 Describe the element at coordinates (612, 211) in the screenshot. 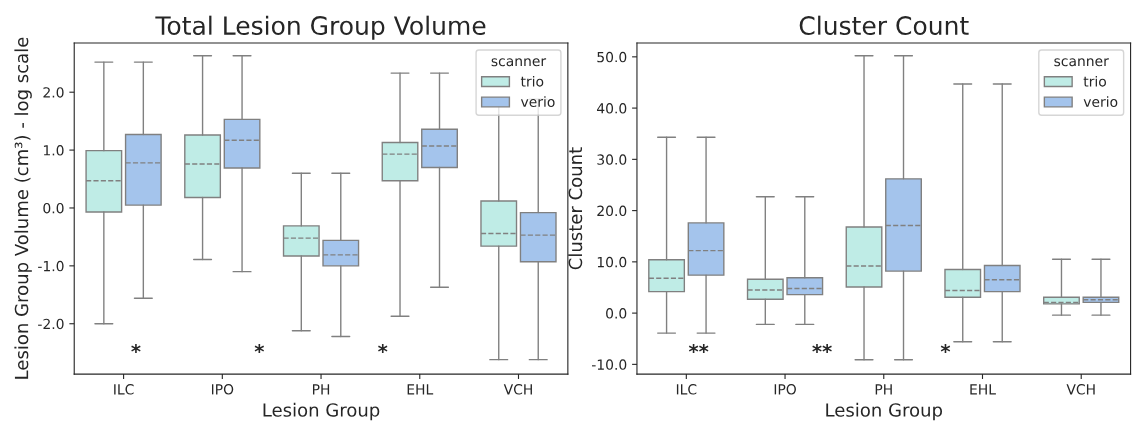

I see `y-tick-label: 20.0` at that location.